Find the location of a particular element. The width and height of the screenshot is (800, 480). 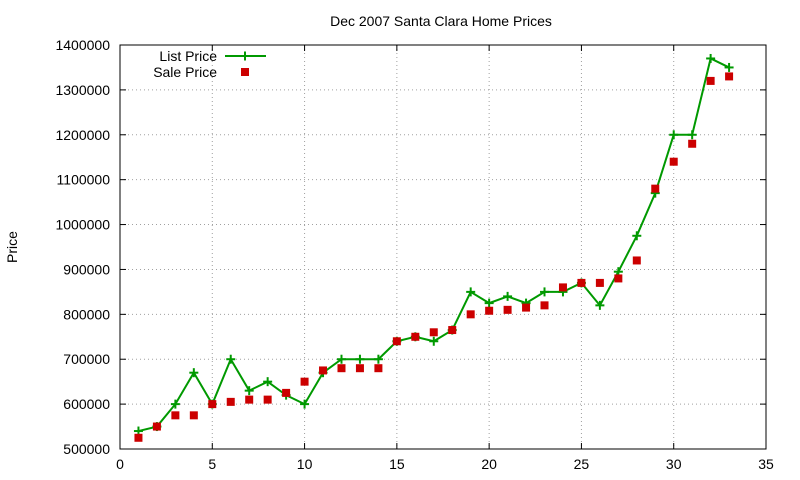

y-tick-label: 1400000 is located at coordinates (82, 45).